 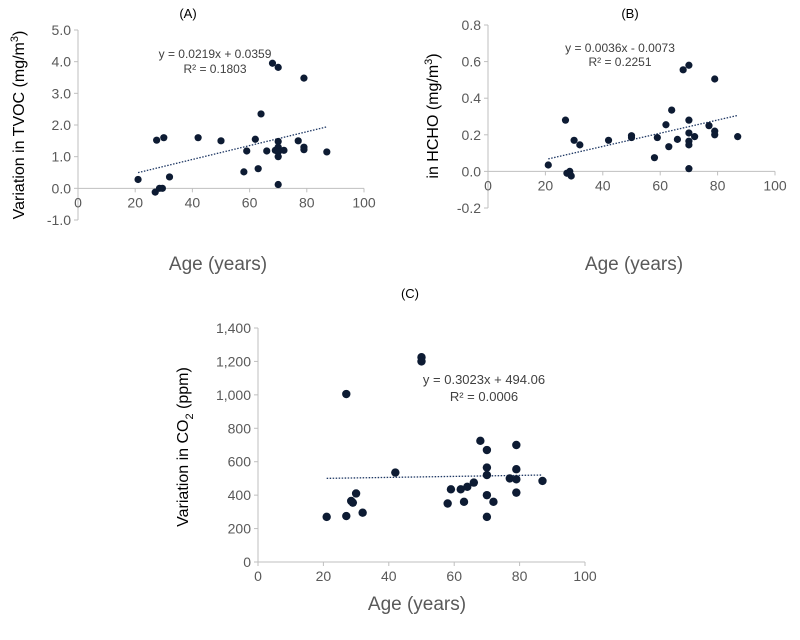 What do you see at coordinates (240, 428) in the screenshot?
I see `y-tick-label: 800` at bounding box center [240, 428].